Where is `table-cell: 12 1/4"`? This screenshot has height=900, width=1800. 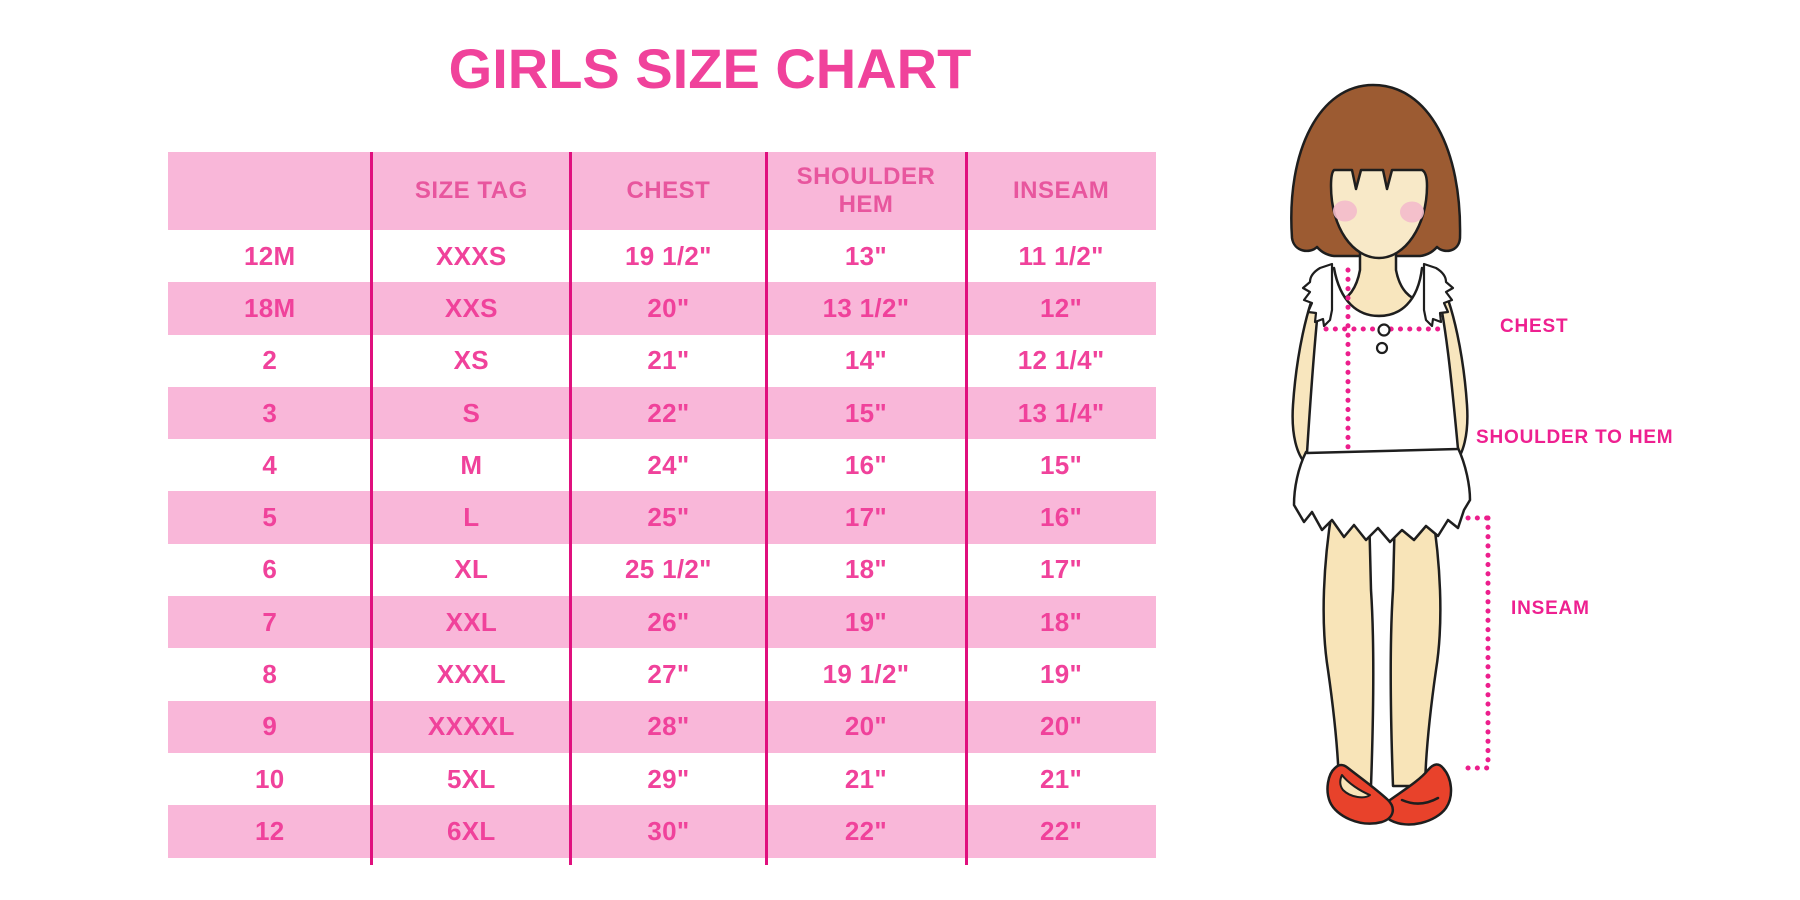
table-cell: 12 1/4" is located at coordinates (1061, 360).